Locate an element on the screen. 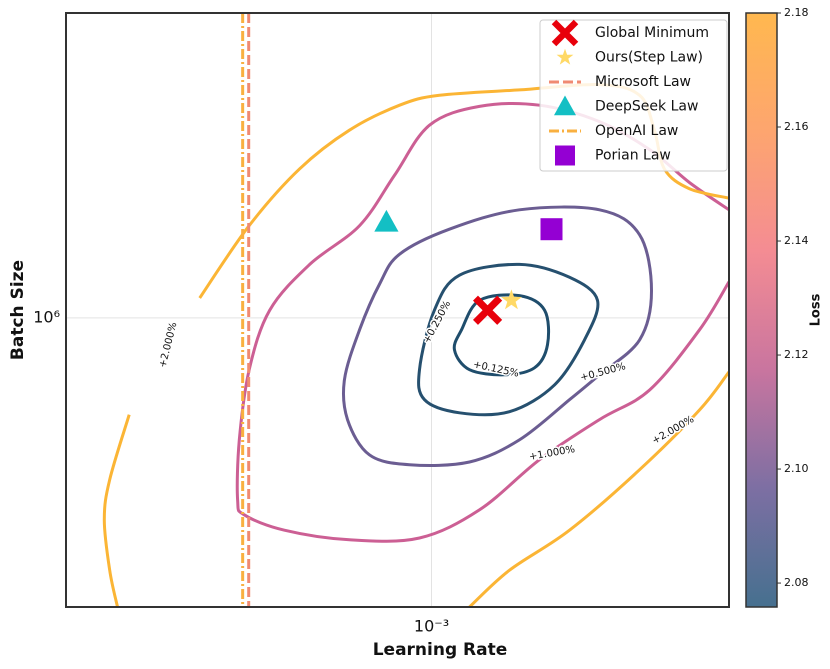  marker-star is located at coordinates (511, 299).